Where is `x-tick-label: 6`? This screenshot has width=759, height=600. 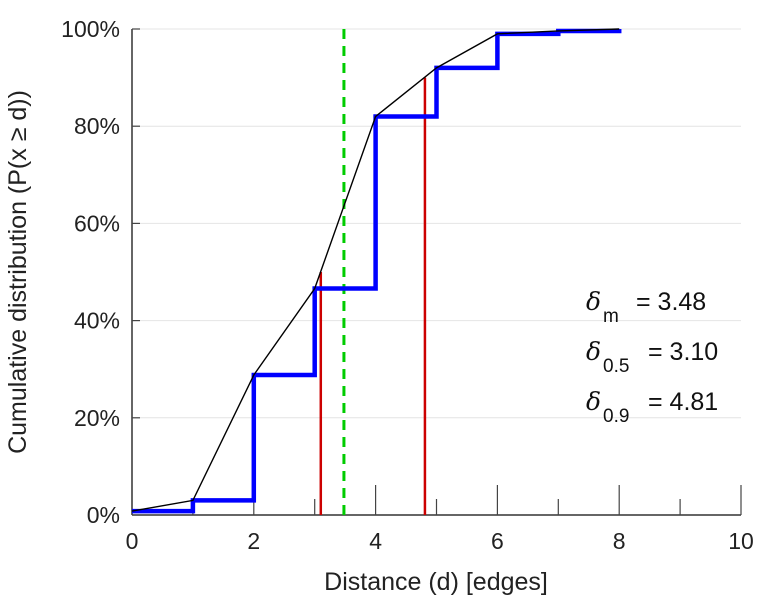 x-tick-label: 6 is located at coordinates (497, 541).